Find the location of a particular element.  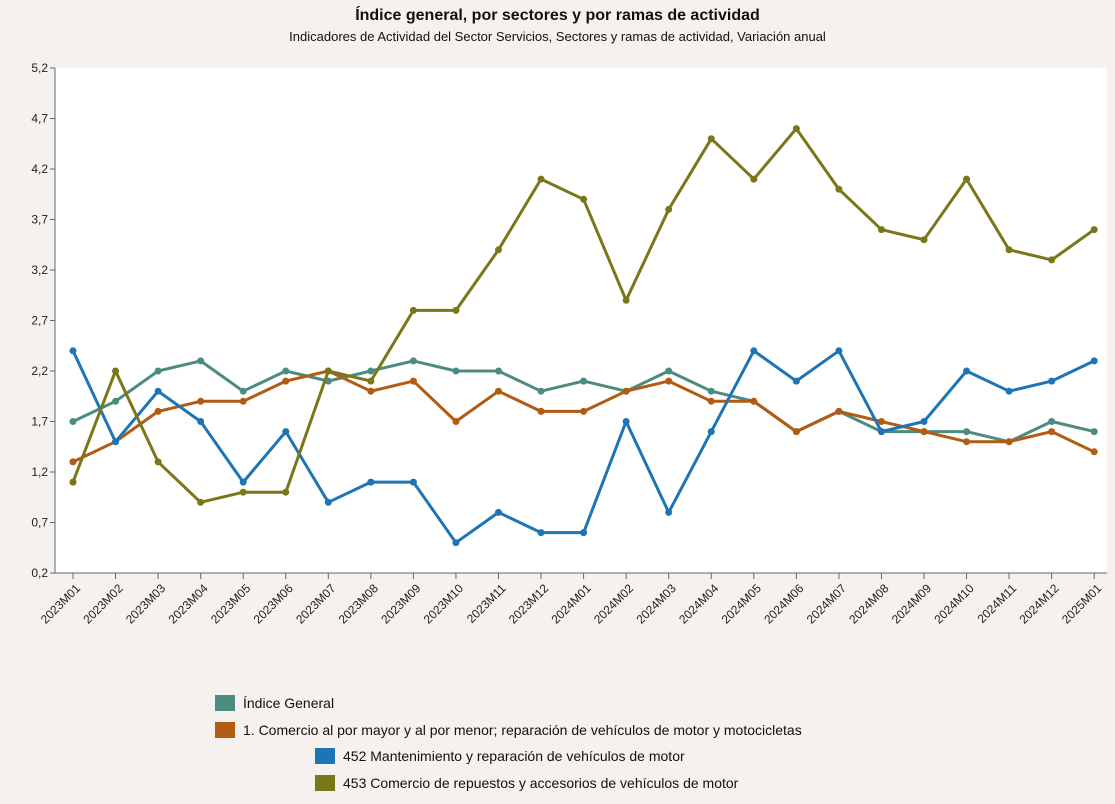

y-tick-label: 5,2 is located at coordinates (39, 68).